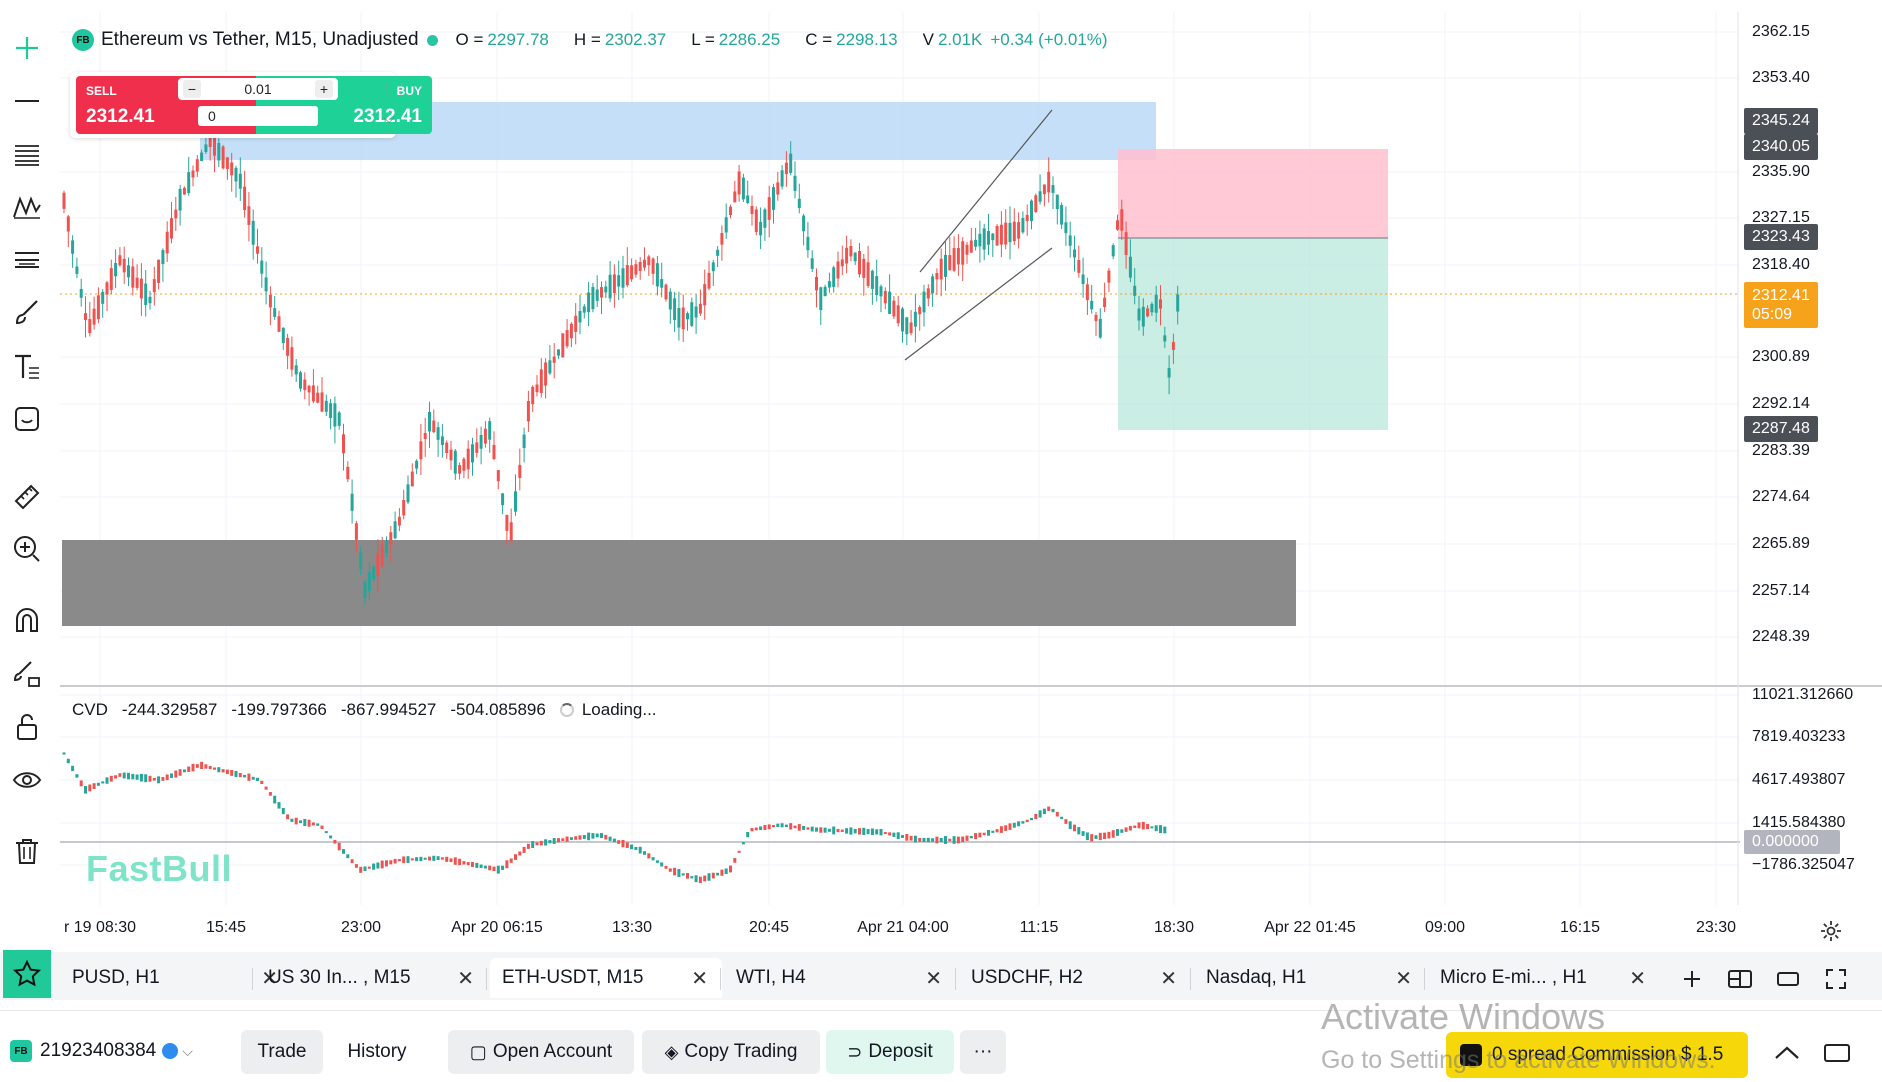 This screenshot has height=1082, width=1882. What do you see at coordinates (731, 1052) in the screenshot?
I see `copy-trading-button: ◈ Copy Trading` at bounding box center [731, 1052].